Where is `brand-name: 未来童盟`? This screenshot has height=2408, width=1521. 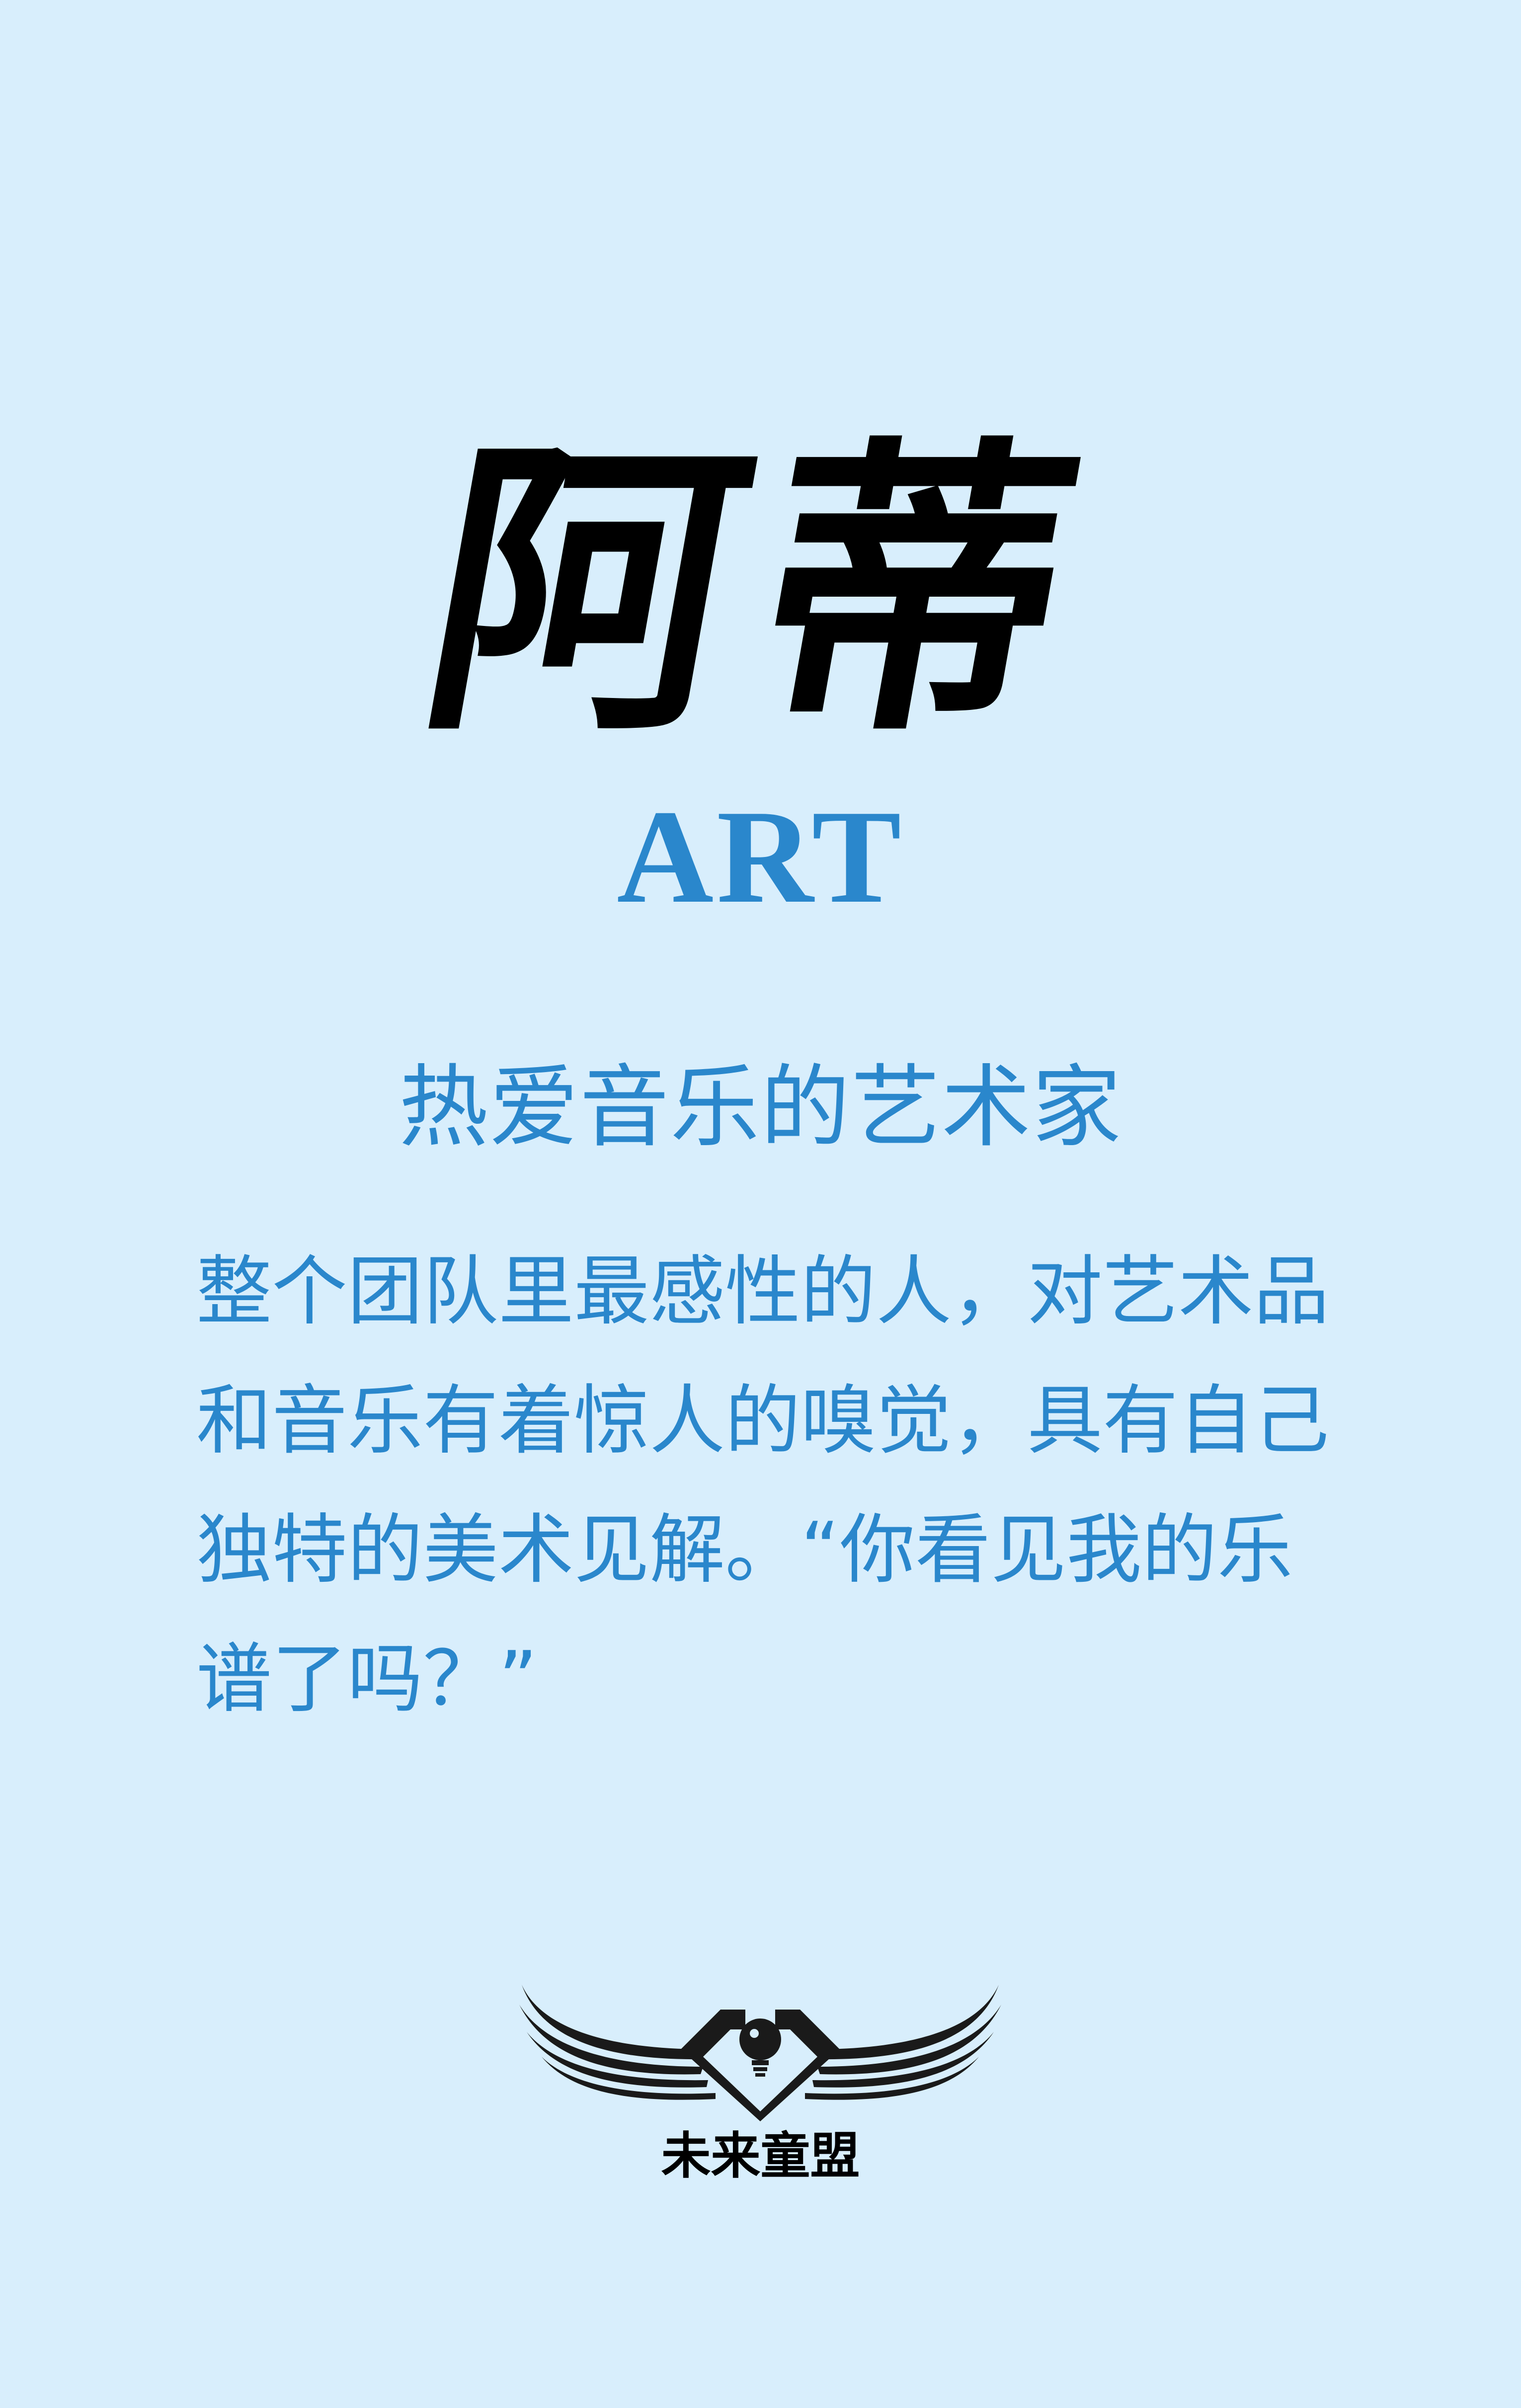 brand-name: 未来童盟 is located at coordinates (760, 2156).